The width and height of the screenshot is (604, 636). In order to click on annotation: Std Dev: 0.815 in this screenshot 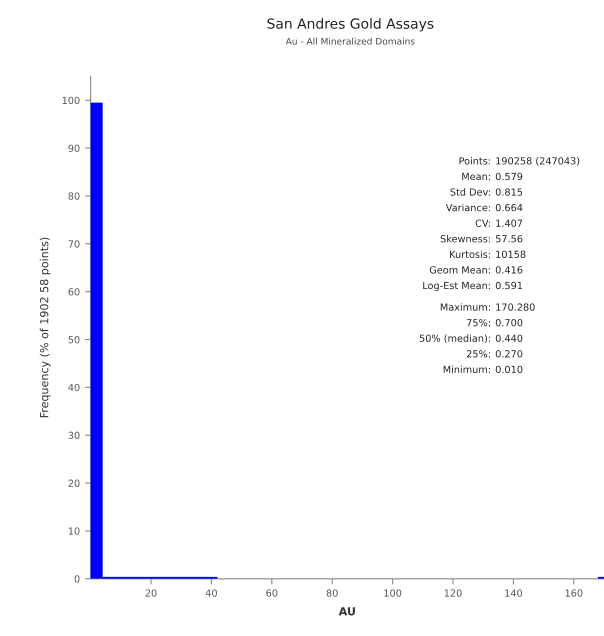, I will do `click(486, 192)`.